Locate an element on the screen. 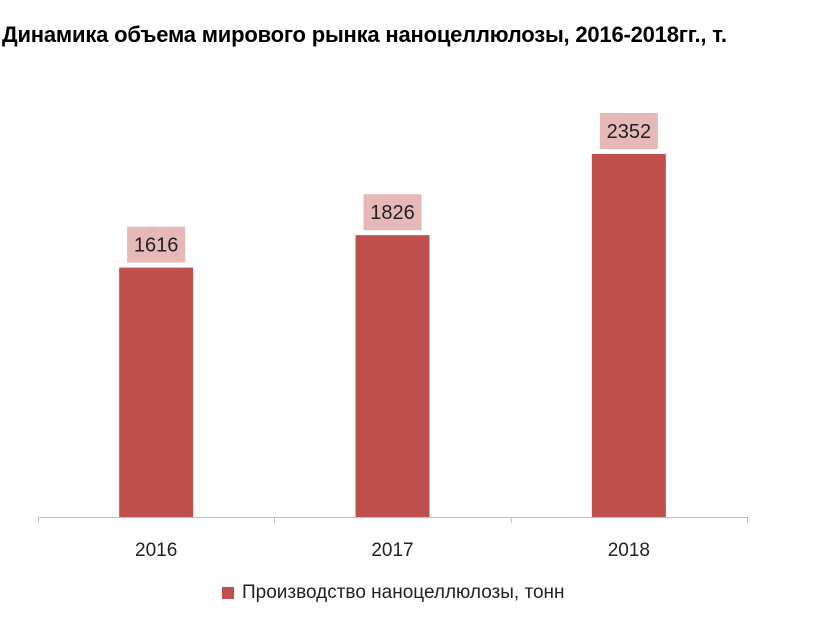 This screenshot has height=633, width=819. data-label-2017: 1826 is located at coordinates (392, 213).